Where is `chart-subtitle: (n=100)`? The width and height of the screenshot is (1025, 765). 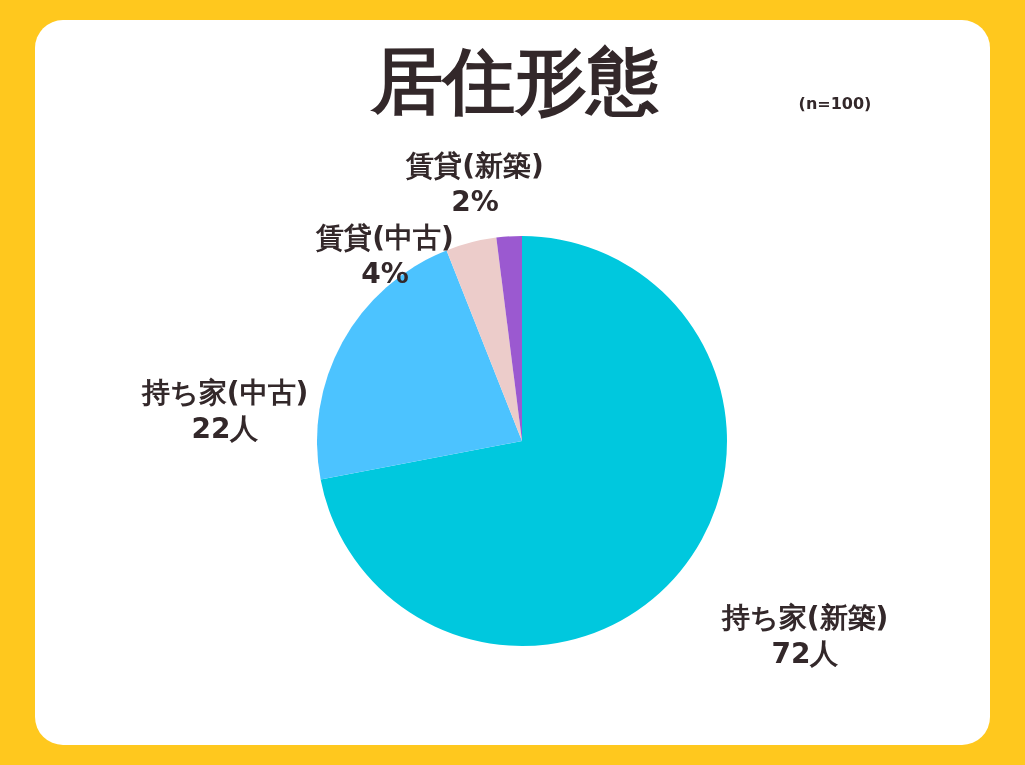 chart-subtitle: (n=100) is located at coordinates (835, 103).